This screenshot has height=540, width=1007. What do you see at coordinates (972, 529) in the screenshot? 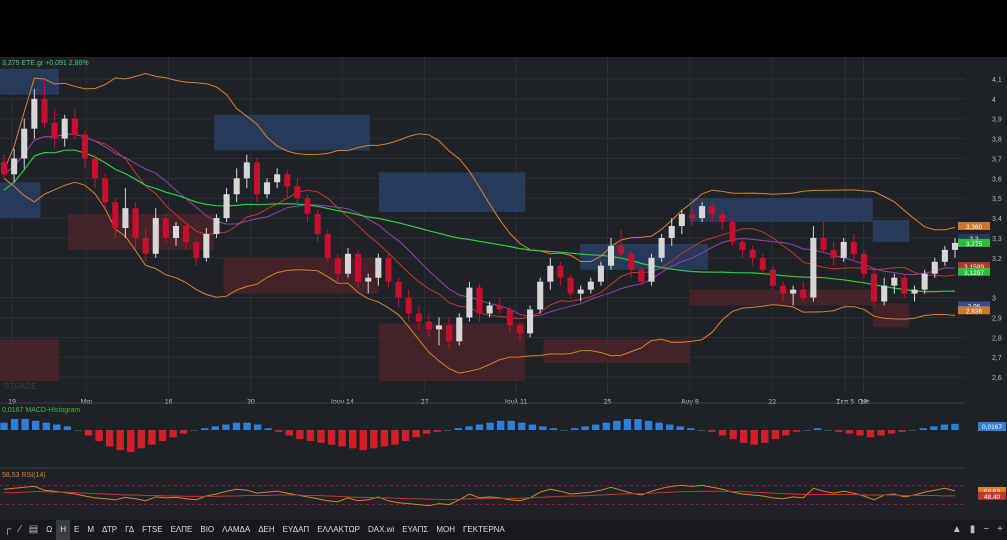
I see `bar-chart-icon: ▮` at bounding box center [972, 529].